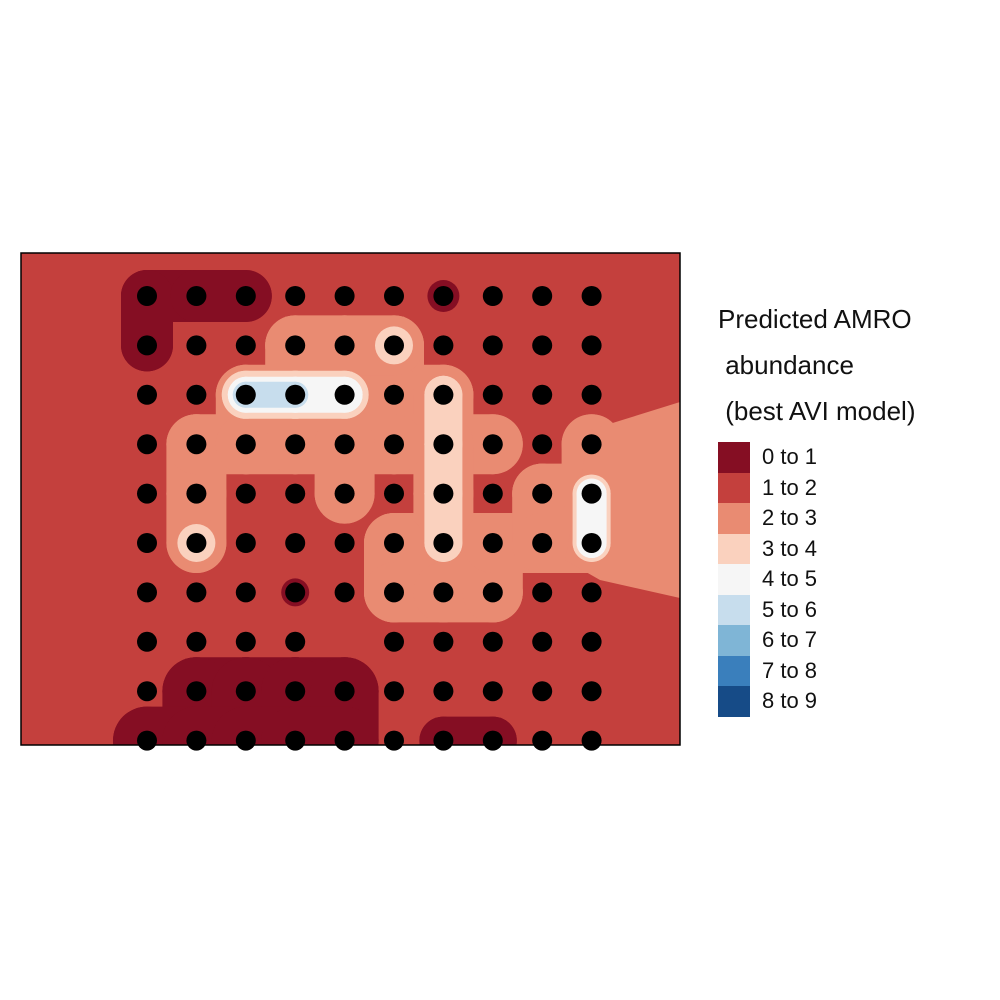 The width and height of the screenshot is (1000, 1000). Describe the element at coordinates (790, 518) in the screenshot. I see `legend-item-label: 2 to 3` at that location.